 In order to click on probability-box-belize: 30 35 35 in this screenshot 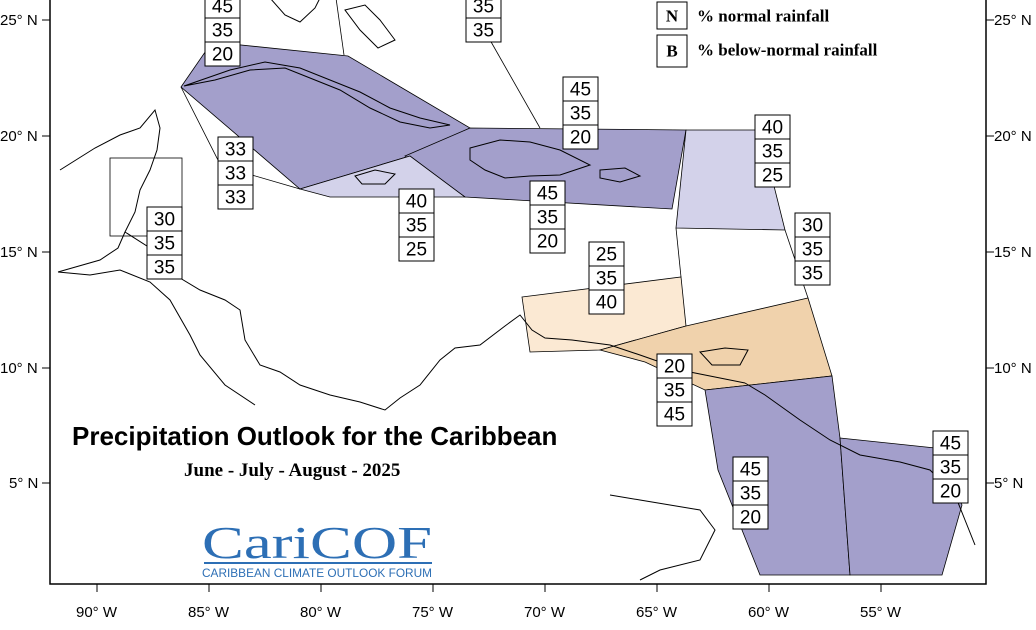, I will do `click(164, 243)`.